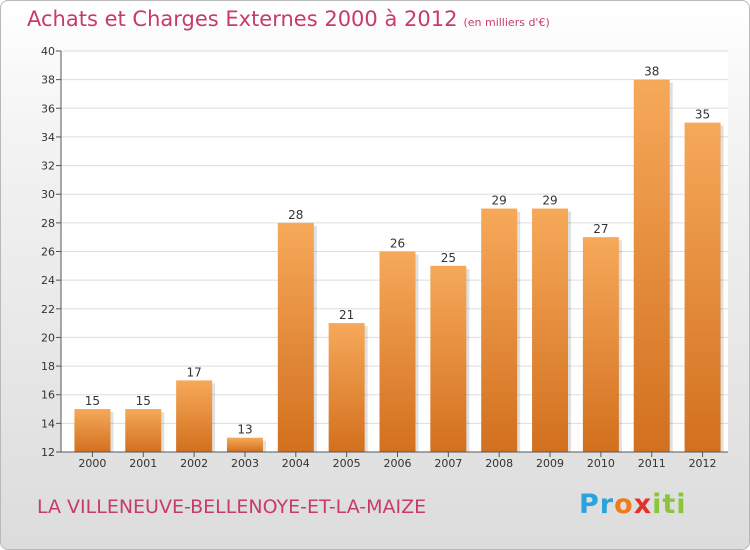 This screenshot has height=550, width=750. Describe the element at coordinates (48, 252) in the screenshot. I see `y-tick-label: 26` at that location.